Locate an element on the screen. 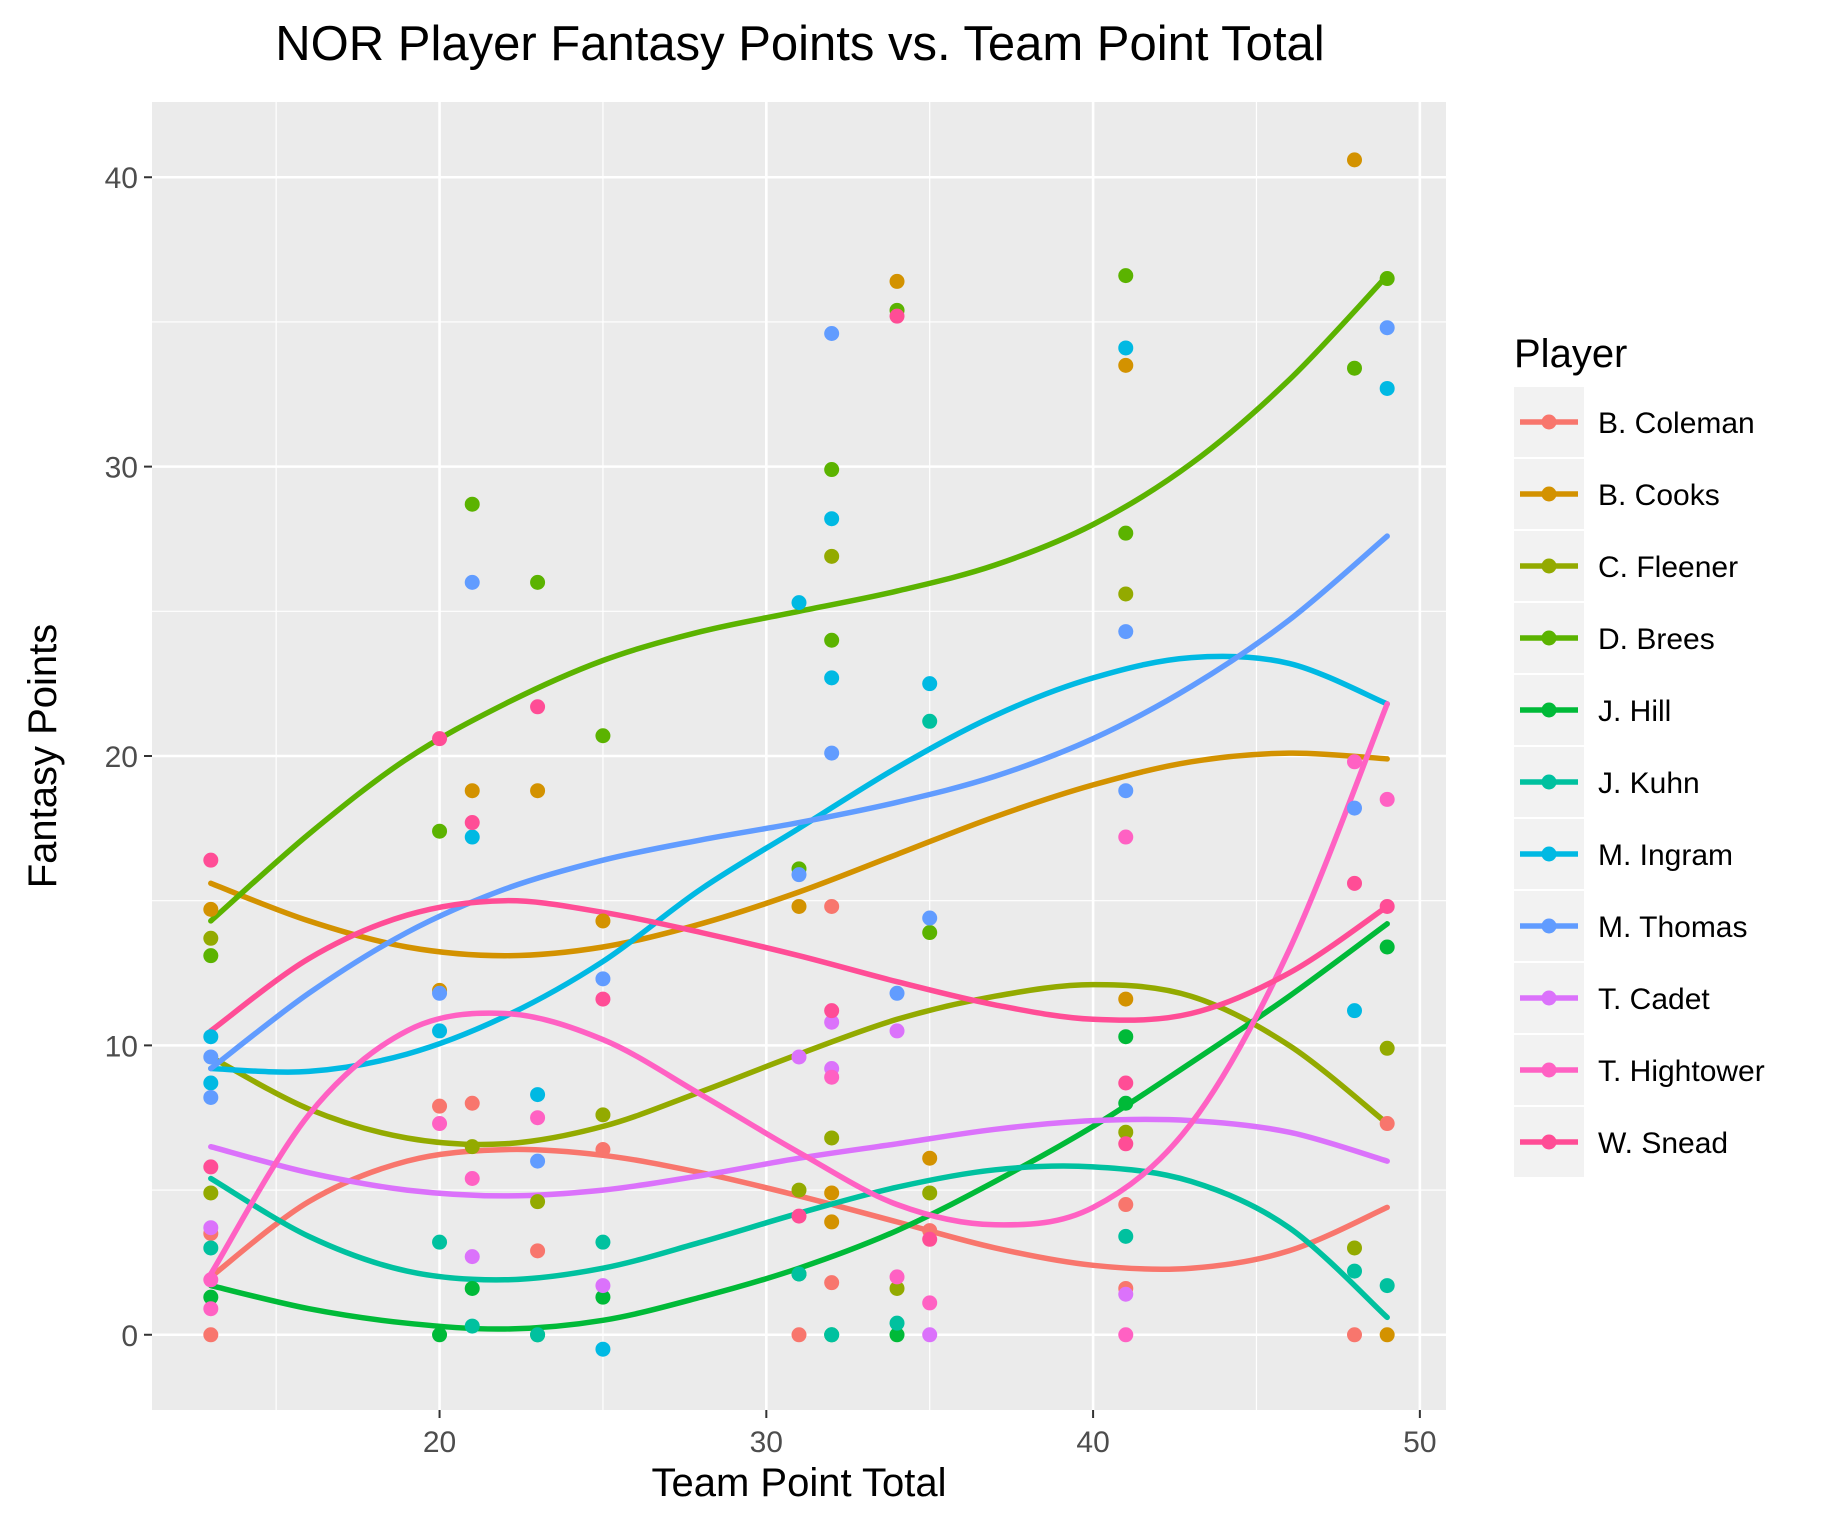 The width and height of the screenshot is (1833, 1529). y-tick-label: 40 is located at coordinates (121, 178).